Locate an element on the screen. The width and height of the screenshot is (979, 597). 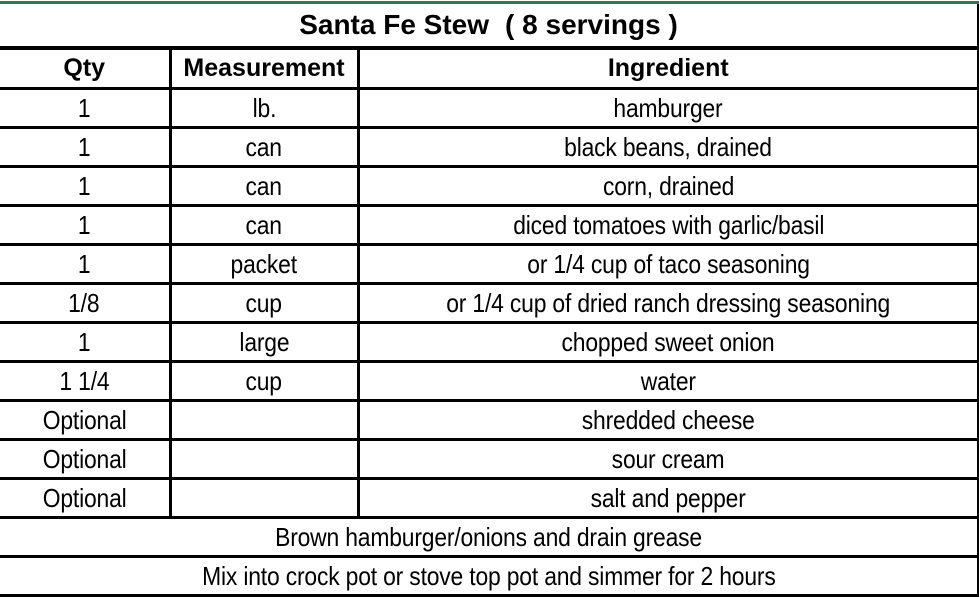
qty-cell: 1 1/4 is located at coordinates (85, 381).